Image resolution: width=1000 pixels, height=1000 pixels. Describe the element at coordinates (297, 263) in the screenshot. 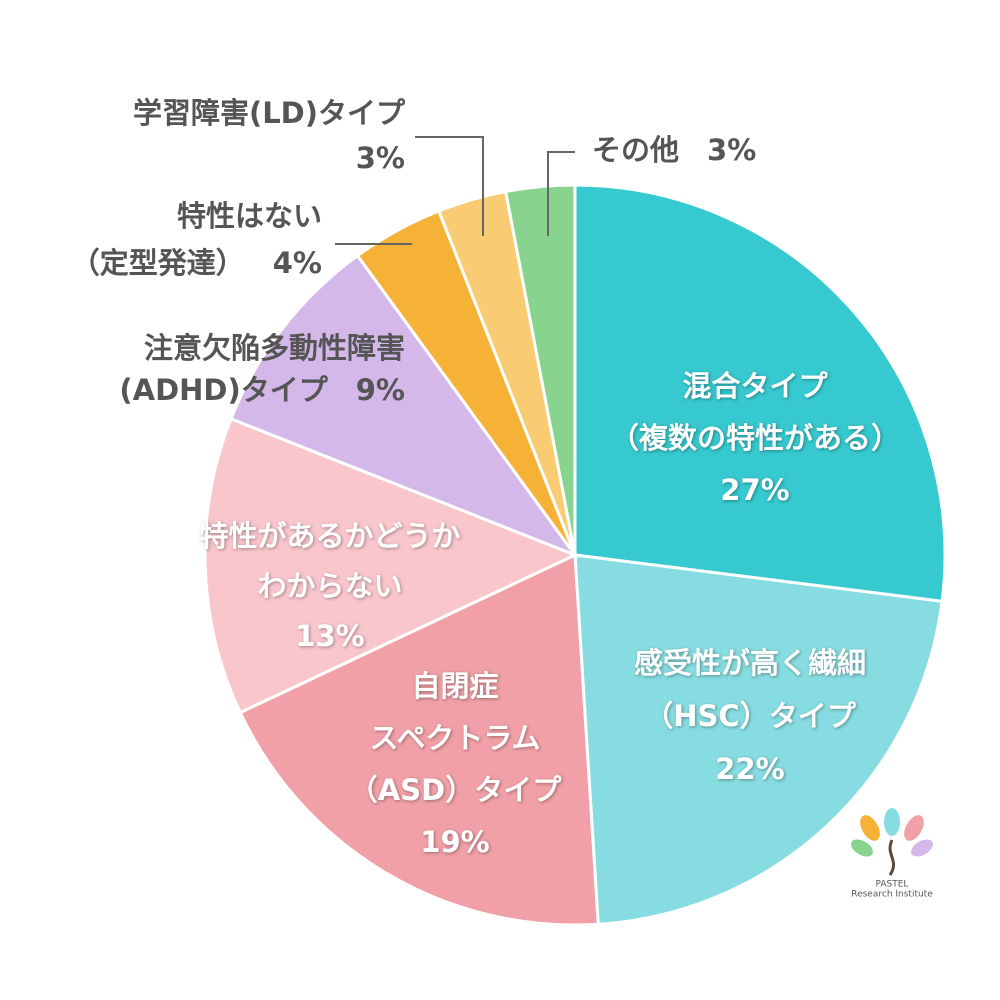

I see `value-label: 4%` at that location.